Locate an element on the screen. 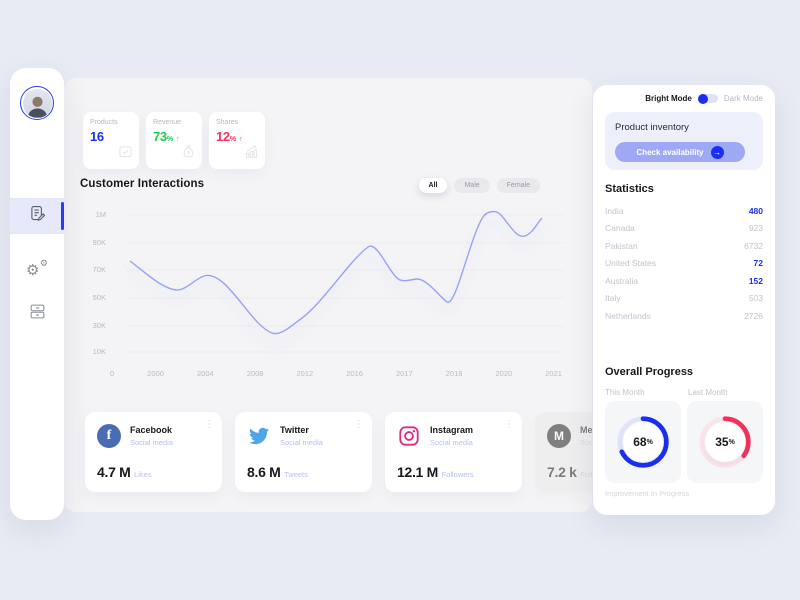 The height and width of the screenshot is (600, 800). sidebar-item-archive is located at coordinates (37, 314).